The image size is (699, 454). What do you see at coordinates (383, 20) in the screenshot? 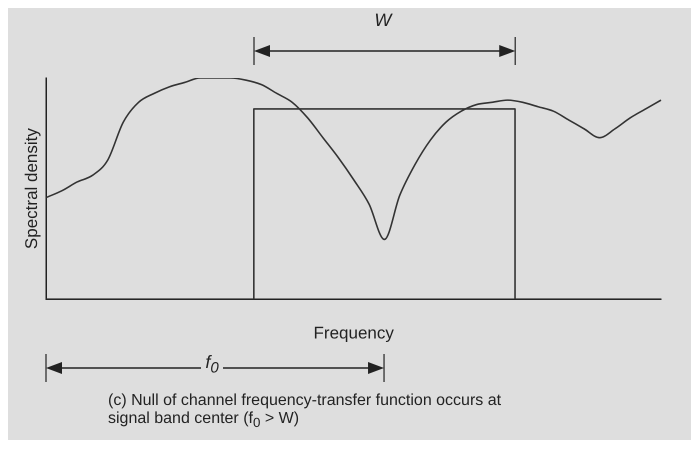
I see `text: W` at bounding box center [383, 20].